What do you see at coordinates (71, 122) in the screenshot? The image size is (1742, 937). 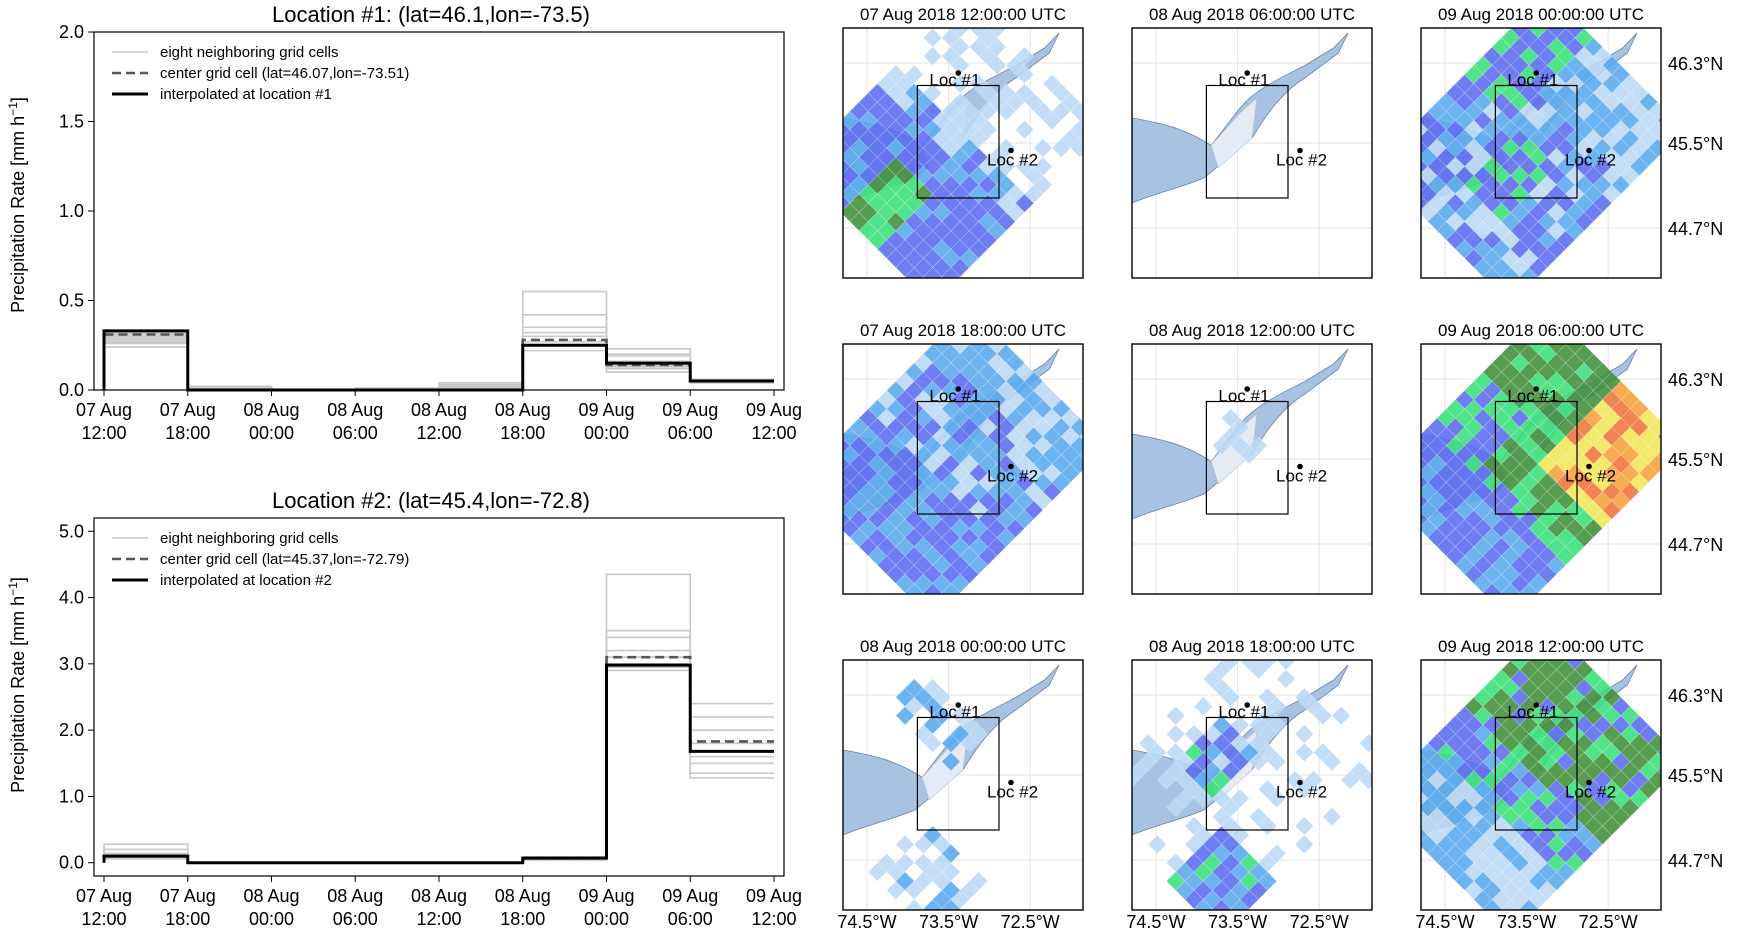 I see `y-tick-label: 1.5` at bounding box center [71, 122].